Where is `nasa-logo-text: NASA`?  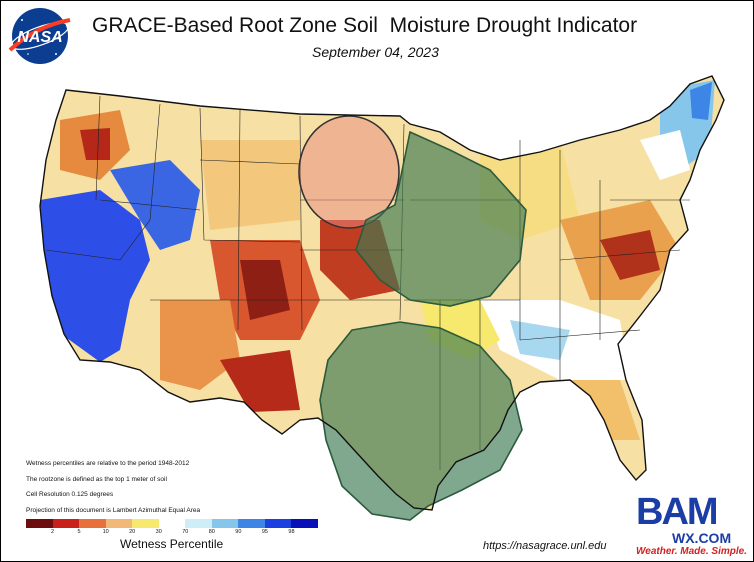 nasa-logo-text: NASA is located at coordinates (39, 37).